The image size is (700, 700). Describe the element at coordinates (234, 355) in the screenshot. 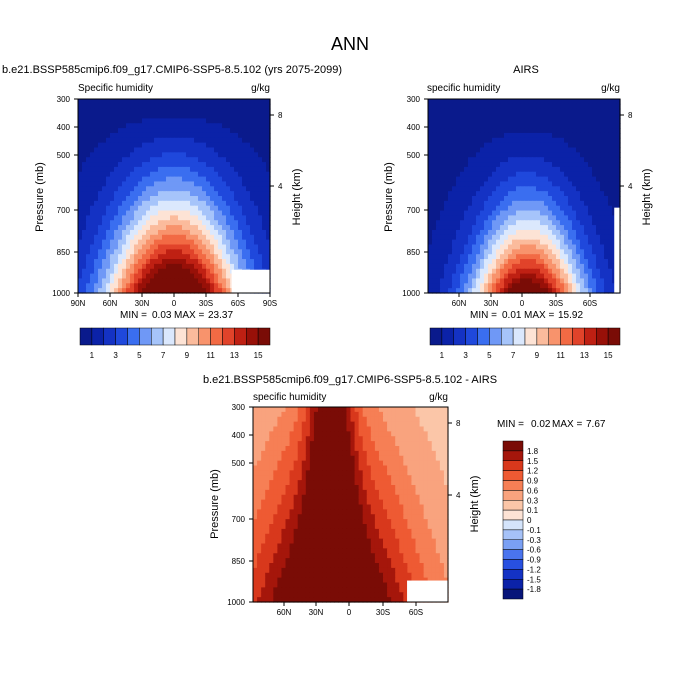

I see `colorbar-label: 13` at that location.